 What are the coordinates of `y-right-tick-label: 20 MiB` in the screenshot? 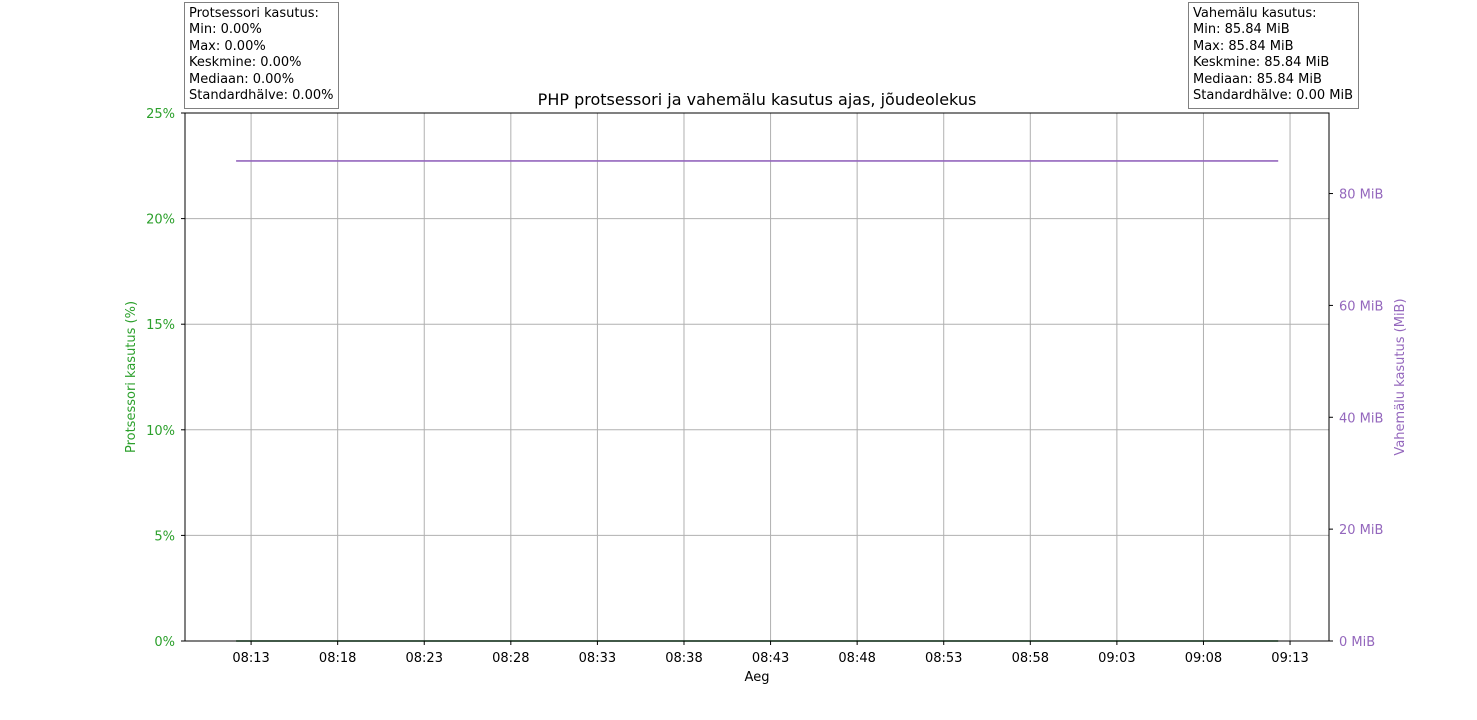 It's located at (1361, 530).